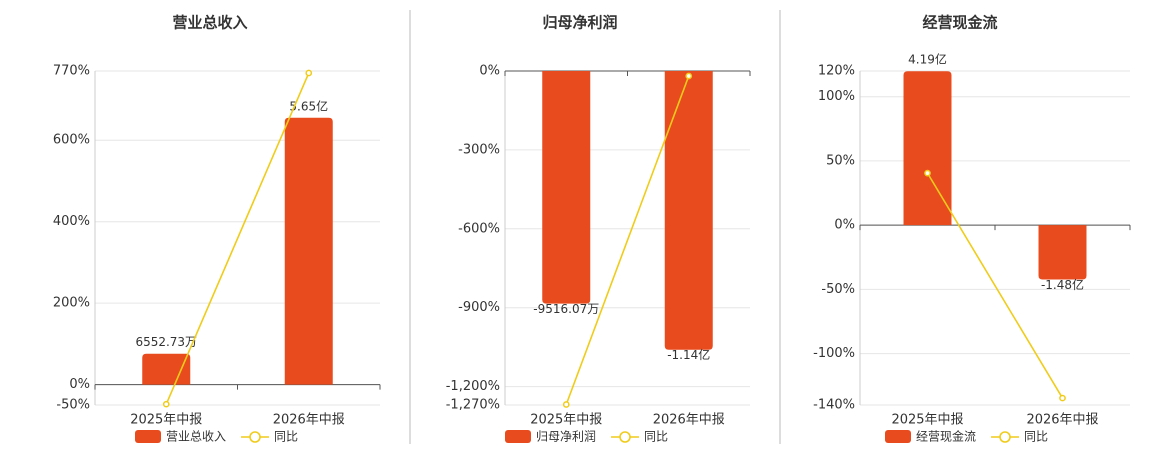  Describe the element at coordinates (834, 405) in the screenshot. I see `y-tick-label: -140%` at that location.